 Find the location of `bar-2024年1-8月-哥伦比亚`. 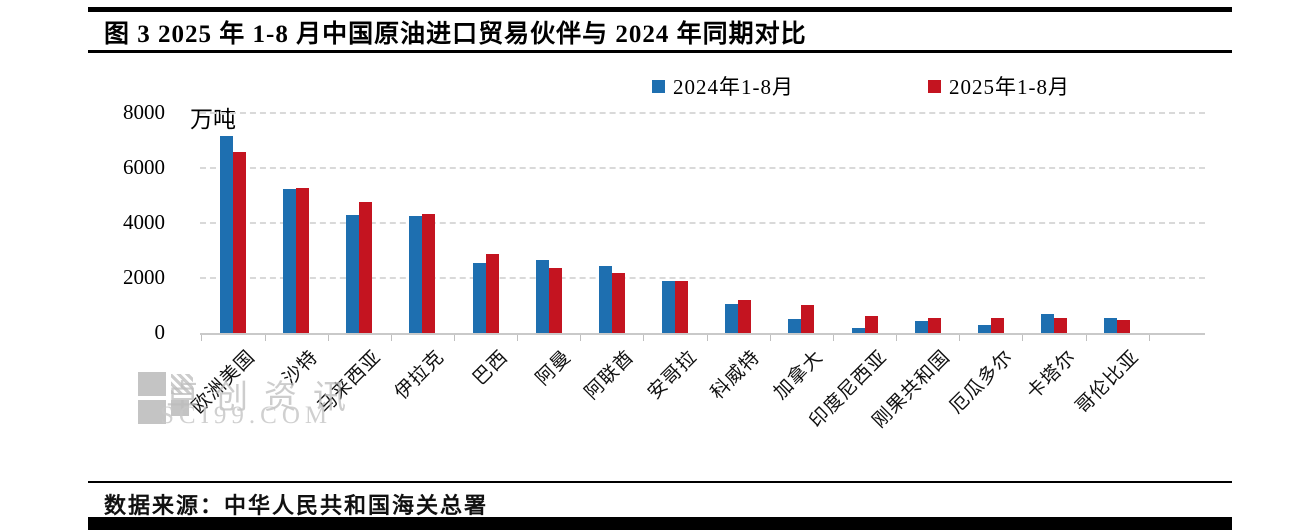

bar-2024年1-8月-哥伦比亚 is located at coordinates (1111, 325).